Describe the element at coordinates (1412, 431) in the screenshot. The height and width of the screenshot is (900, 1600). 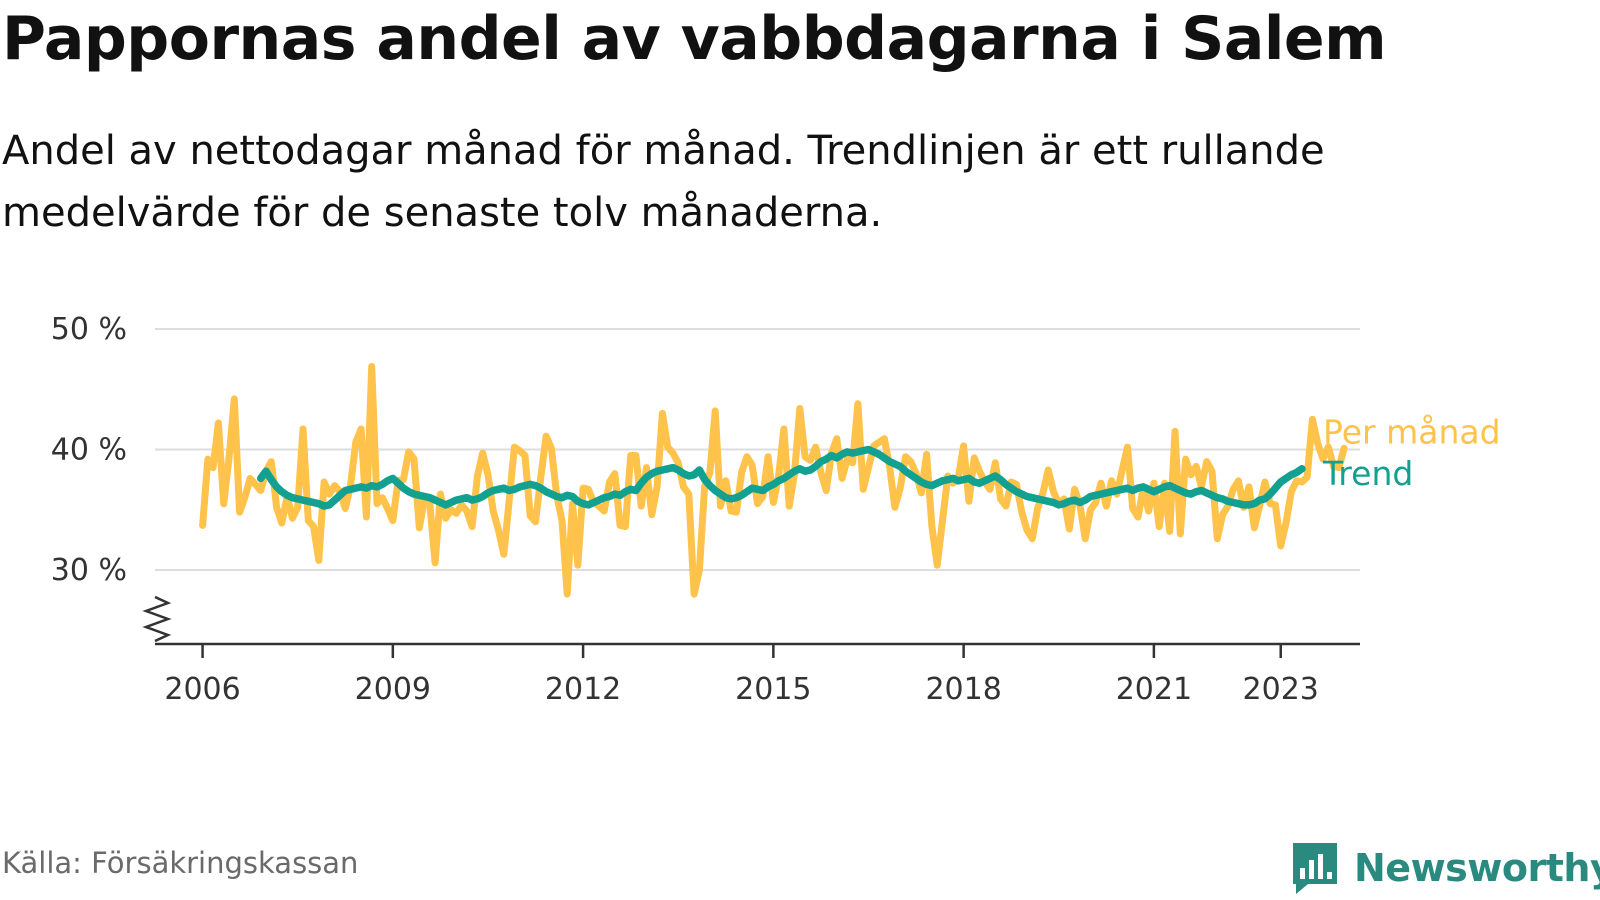
I see `series-label-monthly: Per månad` at that location.